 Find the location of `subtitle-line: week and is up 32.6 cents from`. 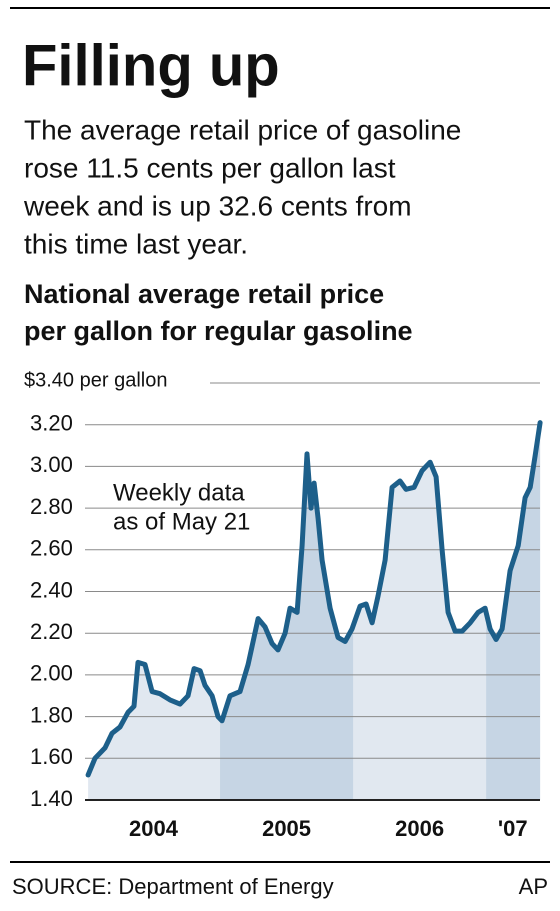

subtitle-line: week and is up 32.6 cents from is located at coordinates (217, 205).